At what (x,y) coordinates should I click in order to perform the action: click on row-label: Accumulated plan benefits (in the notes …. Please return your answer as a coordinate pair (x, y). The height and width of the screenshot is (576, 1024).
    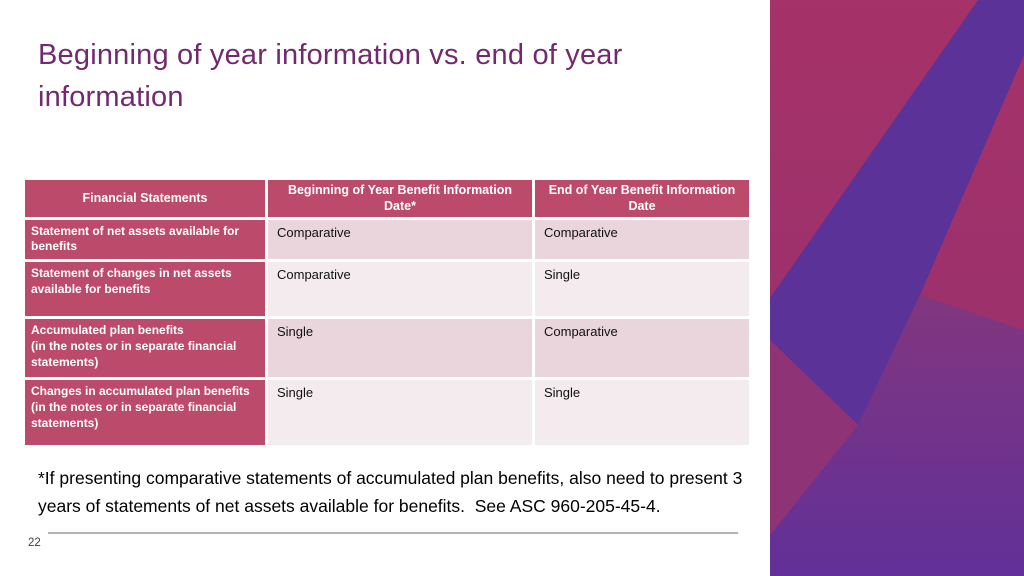
    Looking at the image, I should click on (145, 348).